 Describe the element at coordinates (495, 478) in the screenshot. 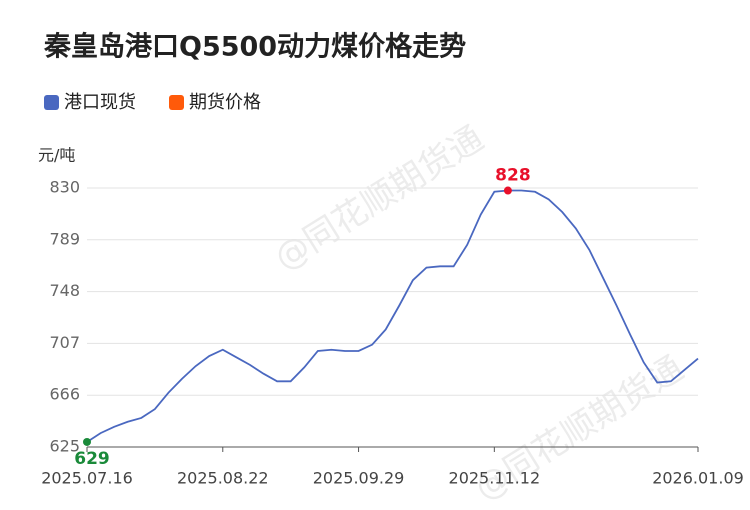

I see `x-tick-label: 2025.11.12` at that location.